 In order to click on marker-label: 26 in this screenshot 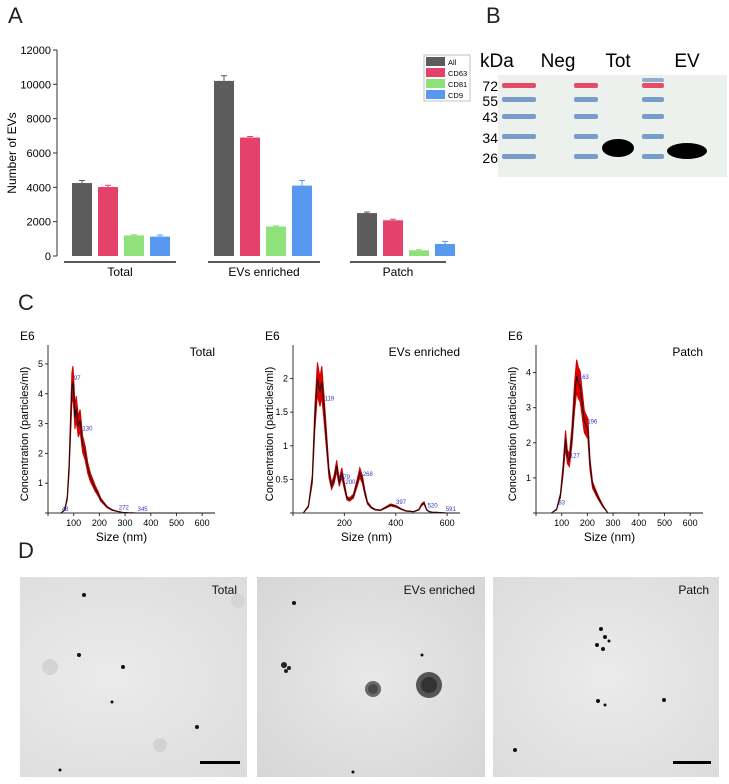, I will do `click(490, 158)`.